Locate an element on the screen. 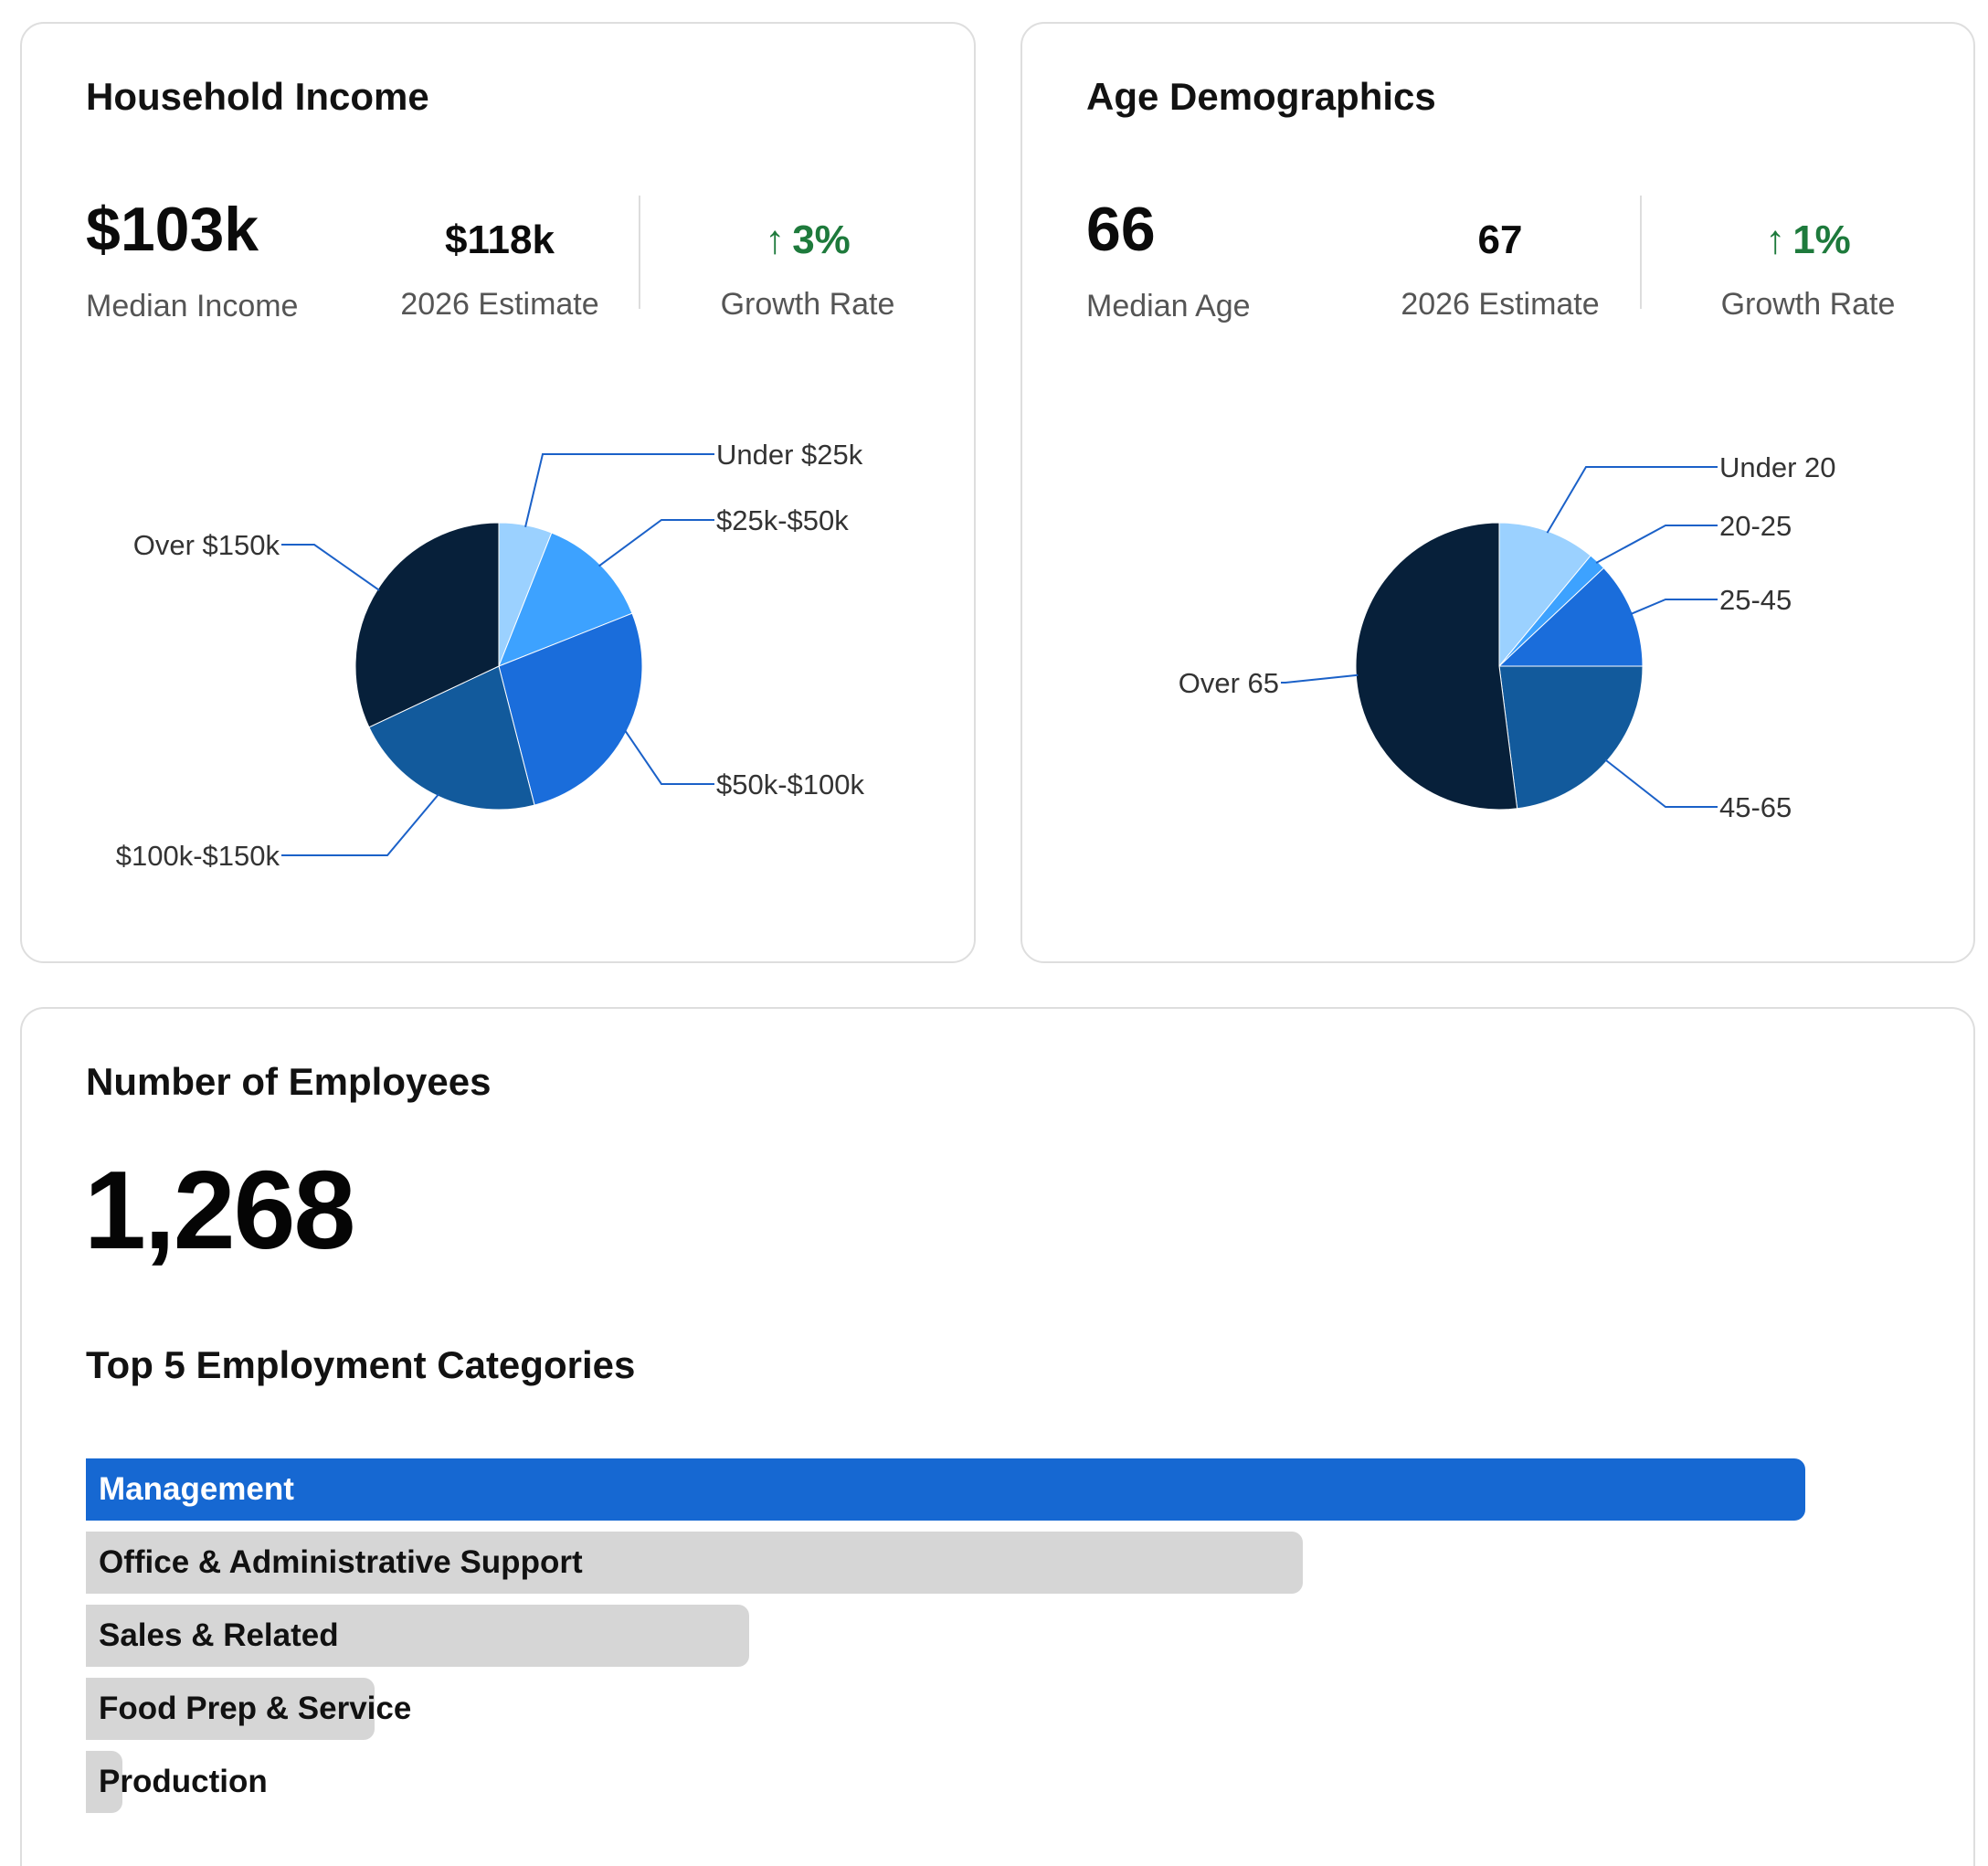 Image resolution: width=1988 pixels, height=1866 pixels. median-age-value: 66 is located at coordinates (1121, 229).